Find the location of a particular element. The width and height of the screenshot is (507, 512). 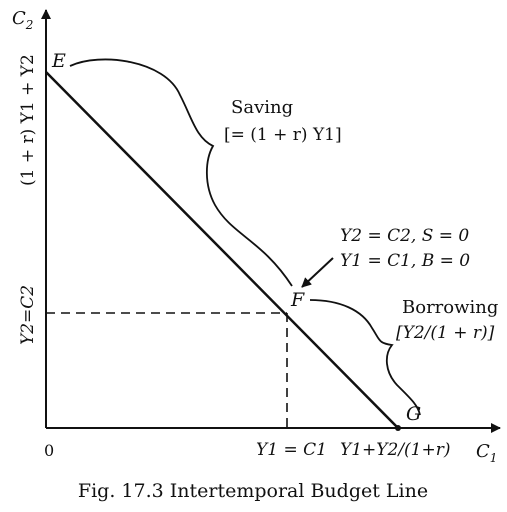

point-g-dot is located at coordinates (398, 428).